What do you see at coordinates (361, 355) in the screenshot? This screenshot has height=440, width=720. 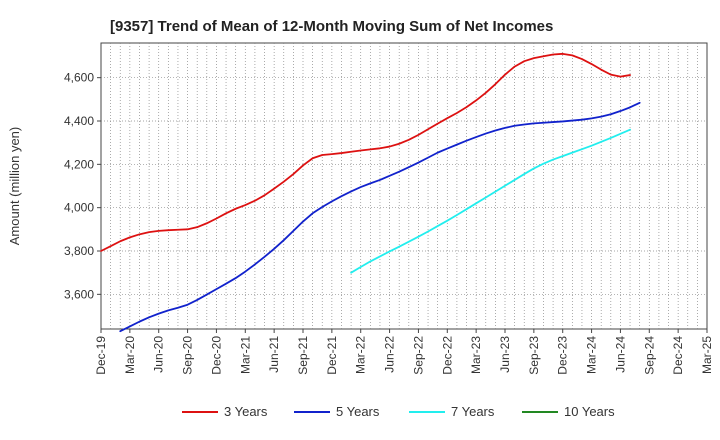 I see `x-tick-label: Mar-22` at bounding box center [361, 355].